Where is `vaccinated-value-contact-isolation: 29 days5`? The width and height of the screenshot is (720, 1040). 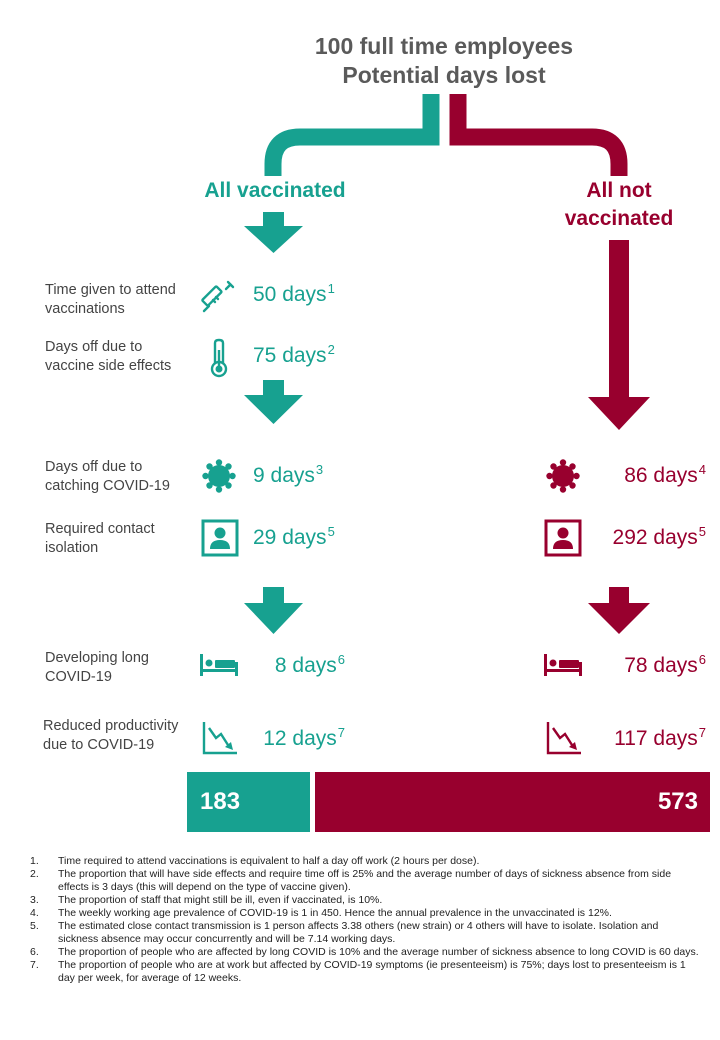 vaccinated-value-contact-isolation: 29 days5 is located at coordinates (294, 536).